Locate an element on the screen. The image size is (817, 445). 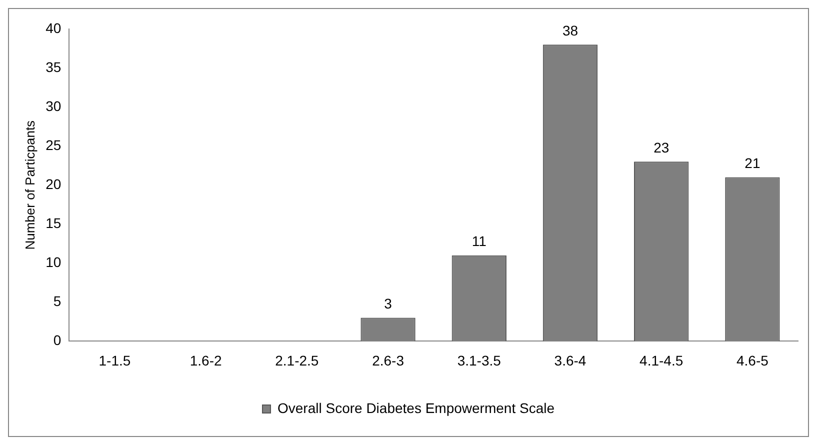
x-tick-label: 4.1-4.5 is located at coordinates (662, 360).